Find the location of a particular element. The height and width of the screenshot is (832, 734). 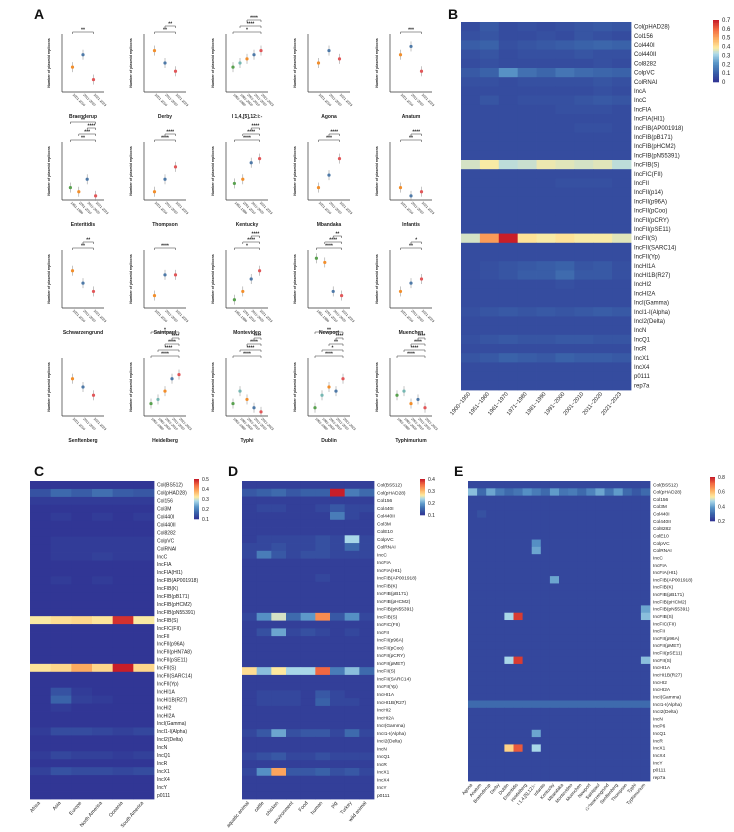

row-label: IncC is located at coordinates (640, 101).